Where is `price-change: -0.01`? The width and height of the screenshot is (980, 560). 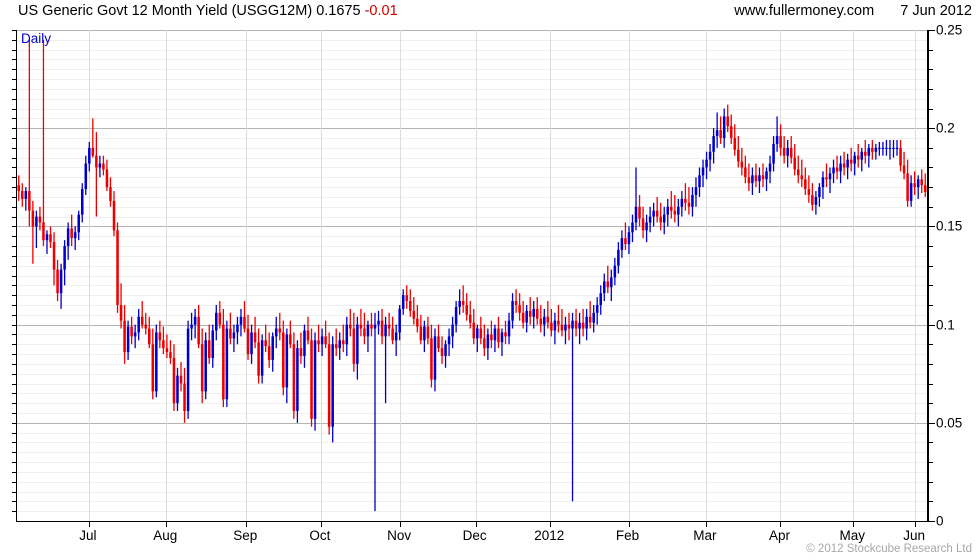 price-change: -0.01 is located at coordinates (381, 11).